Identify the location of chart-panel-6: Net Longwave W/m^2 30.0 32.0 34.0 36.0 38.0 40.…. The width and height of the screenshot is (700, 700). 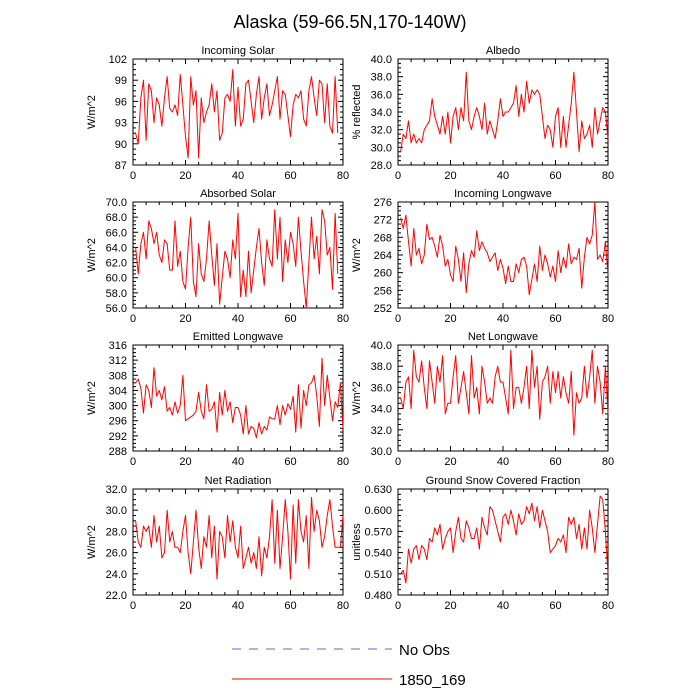
(482, 399).